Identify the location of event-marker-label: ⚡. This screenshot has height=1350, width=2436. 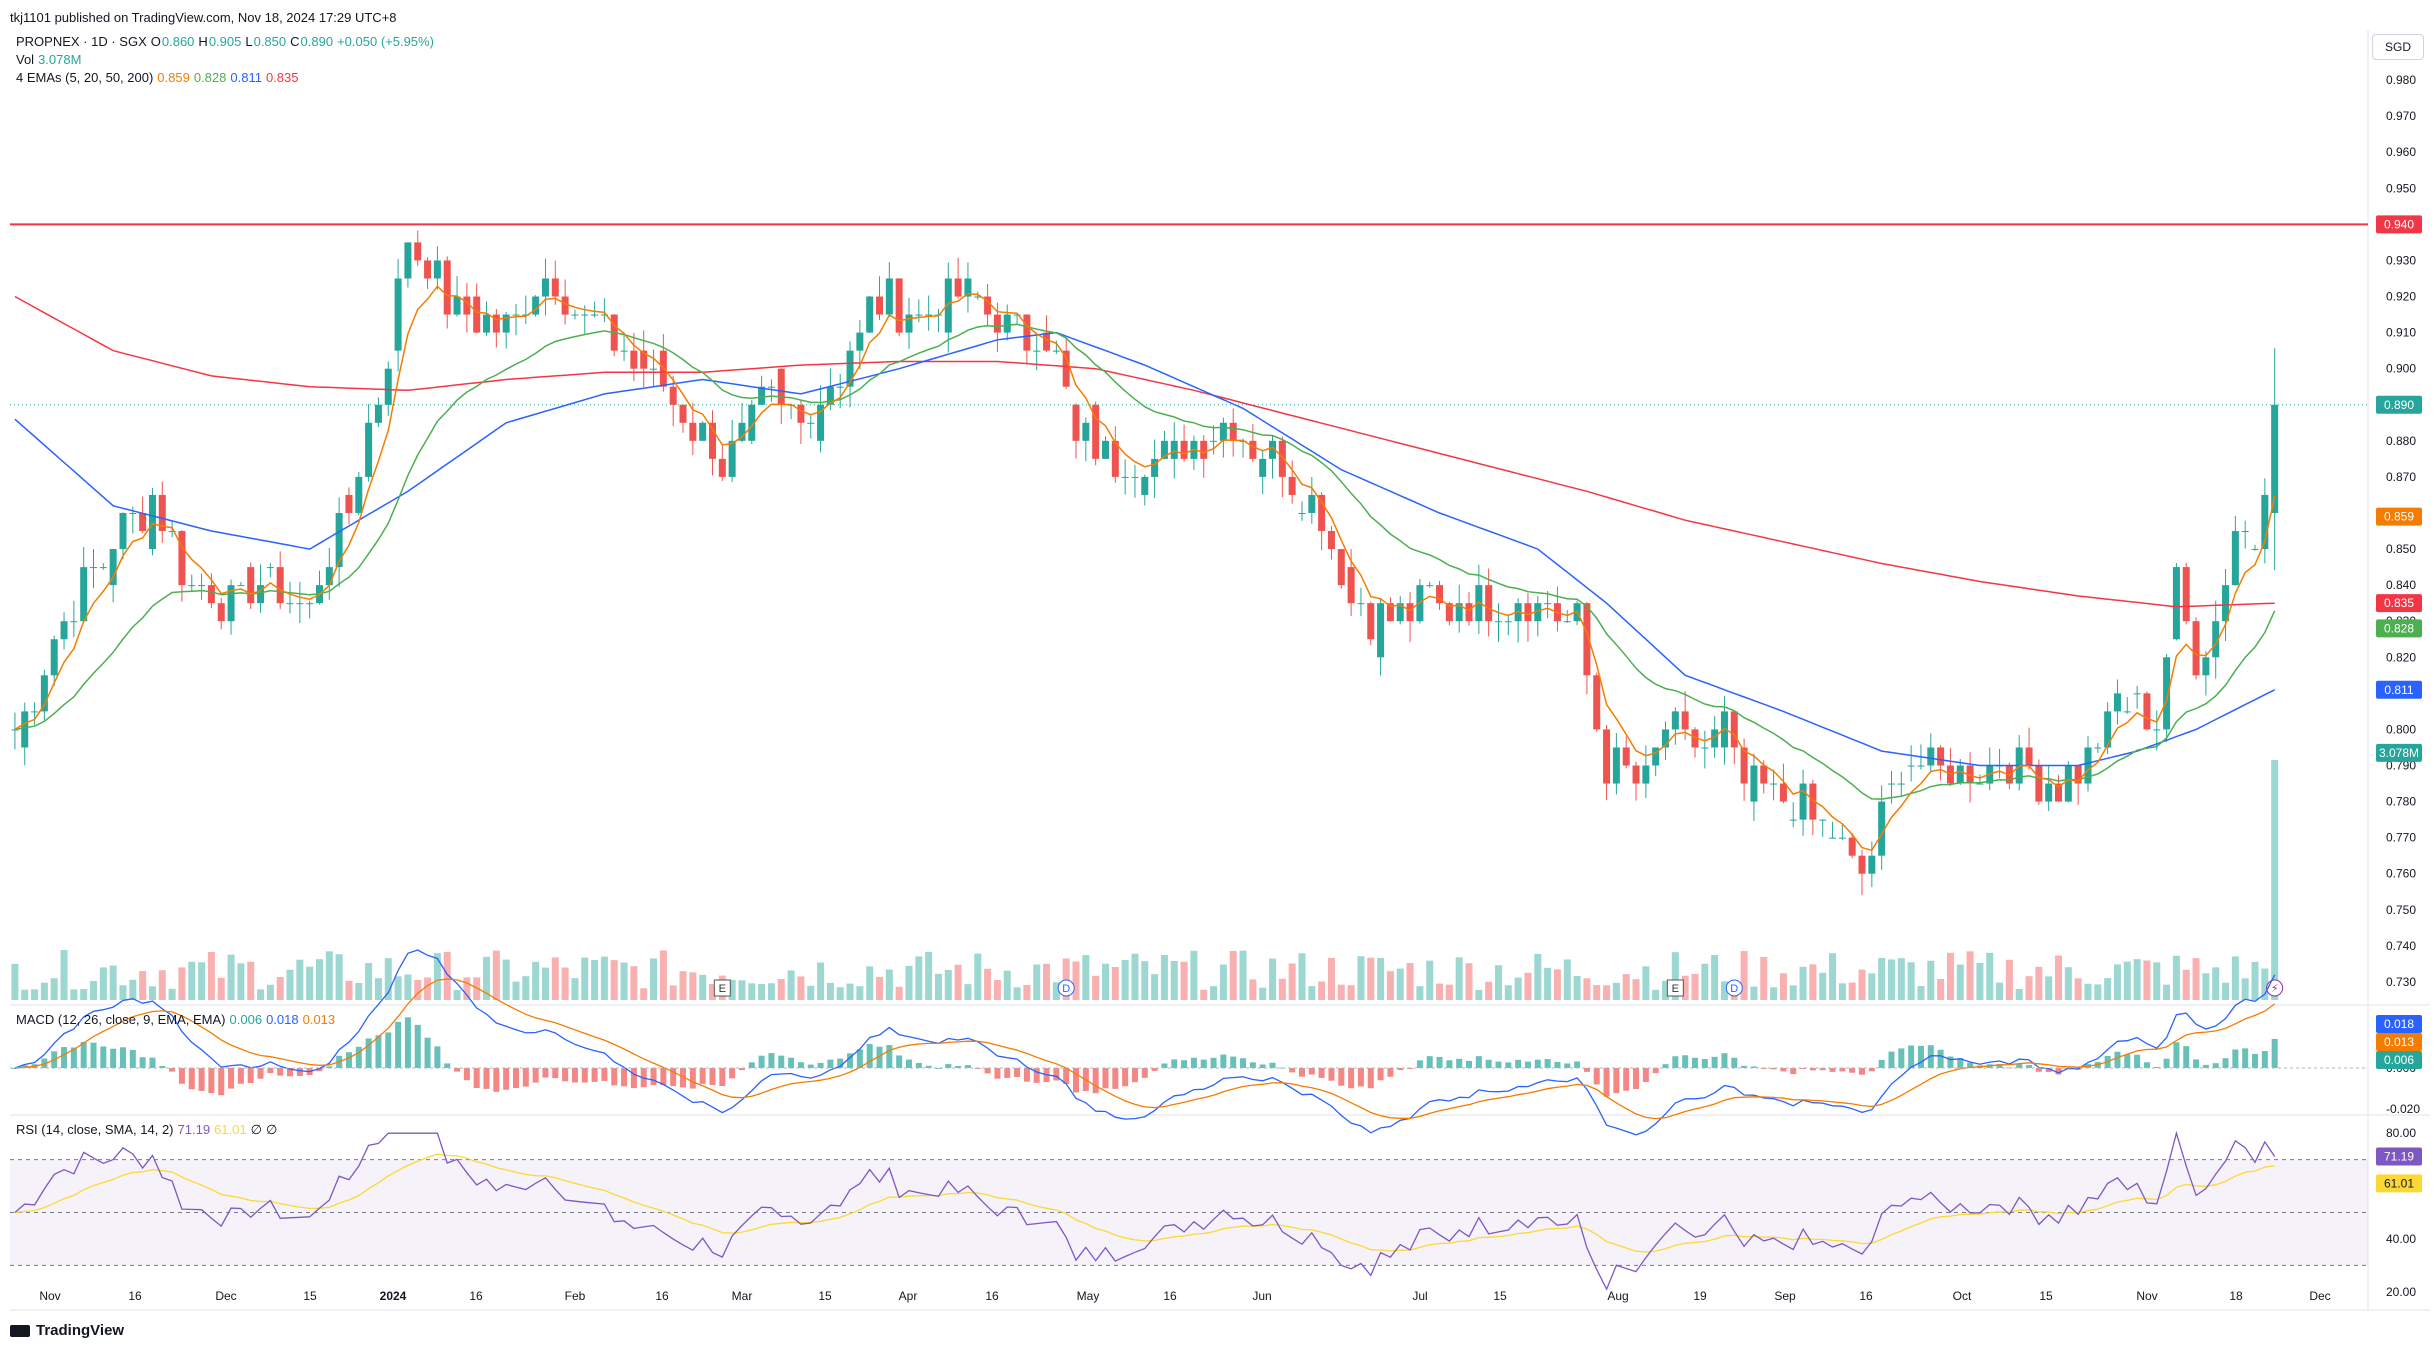
(2275, 989).